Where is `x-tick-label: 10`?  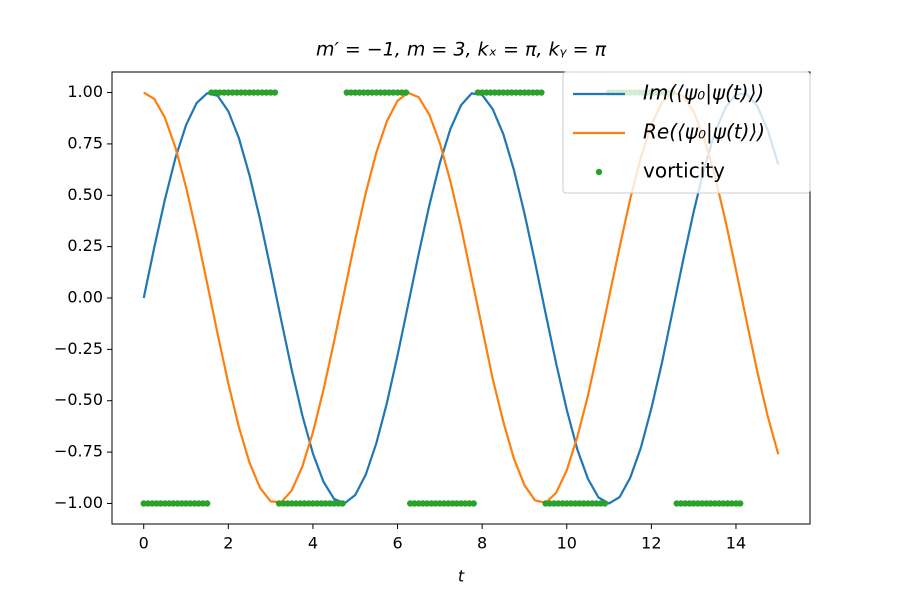 x-tick-label: 10 is located at coordinates (567, 543).